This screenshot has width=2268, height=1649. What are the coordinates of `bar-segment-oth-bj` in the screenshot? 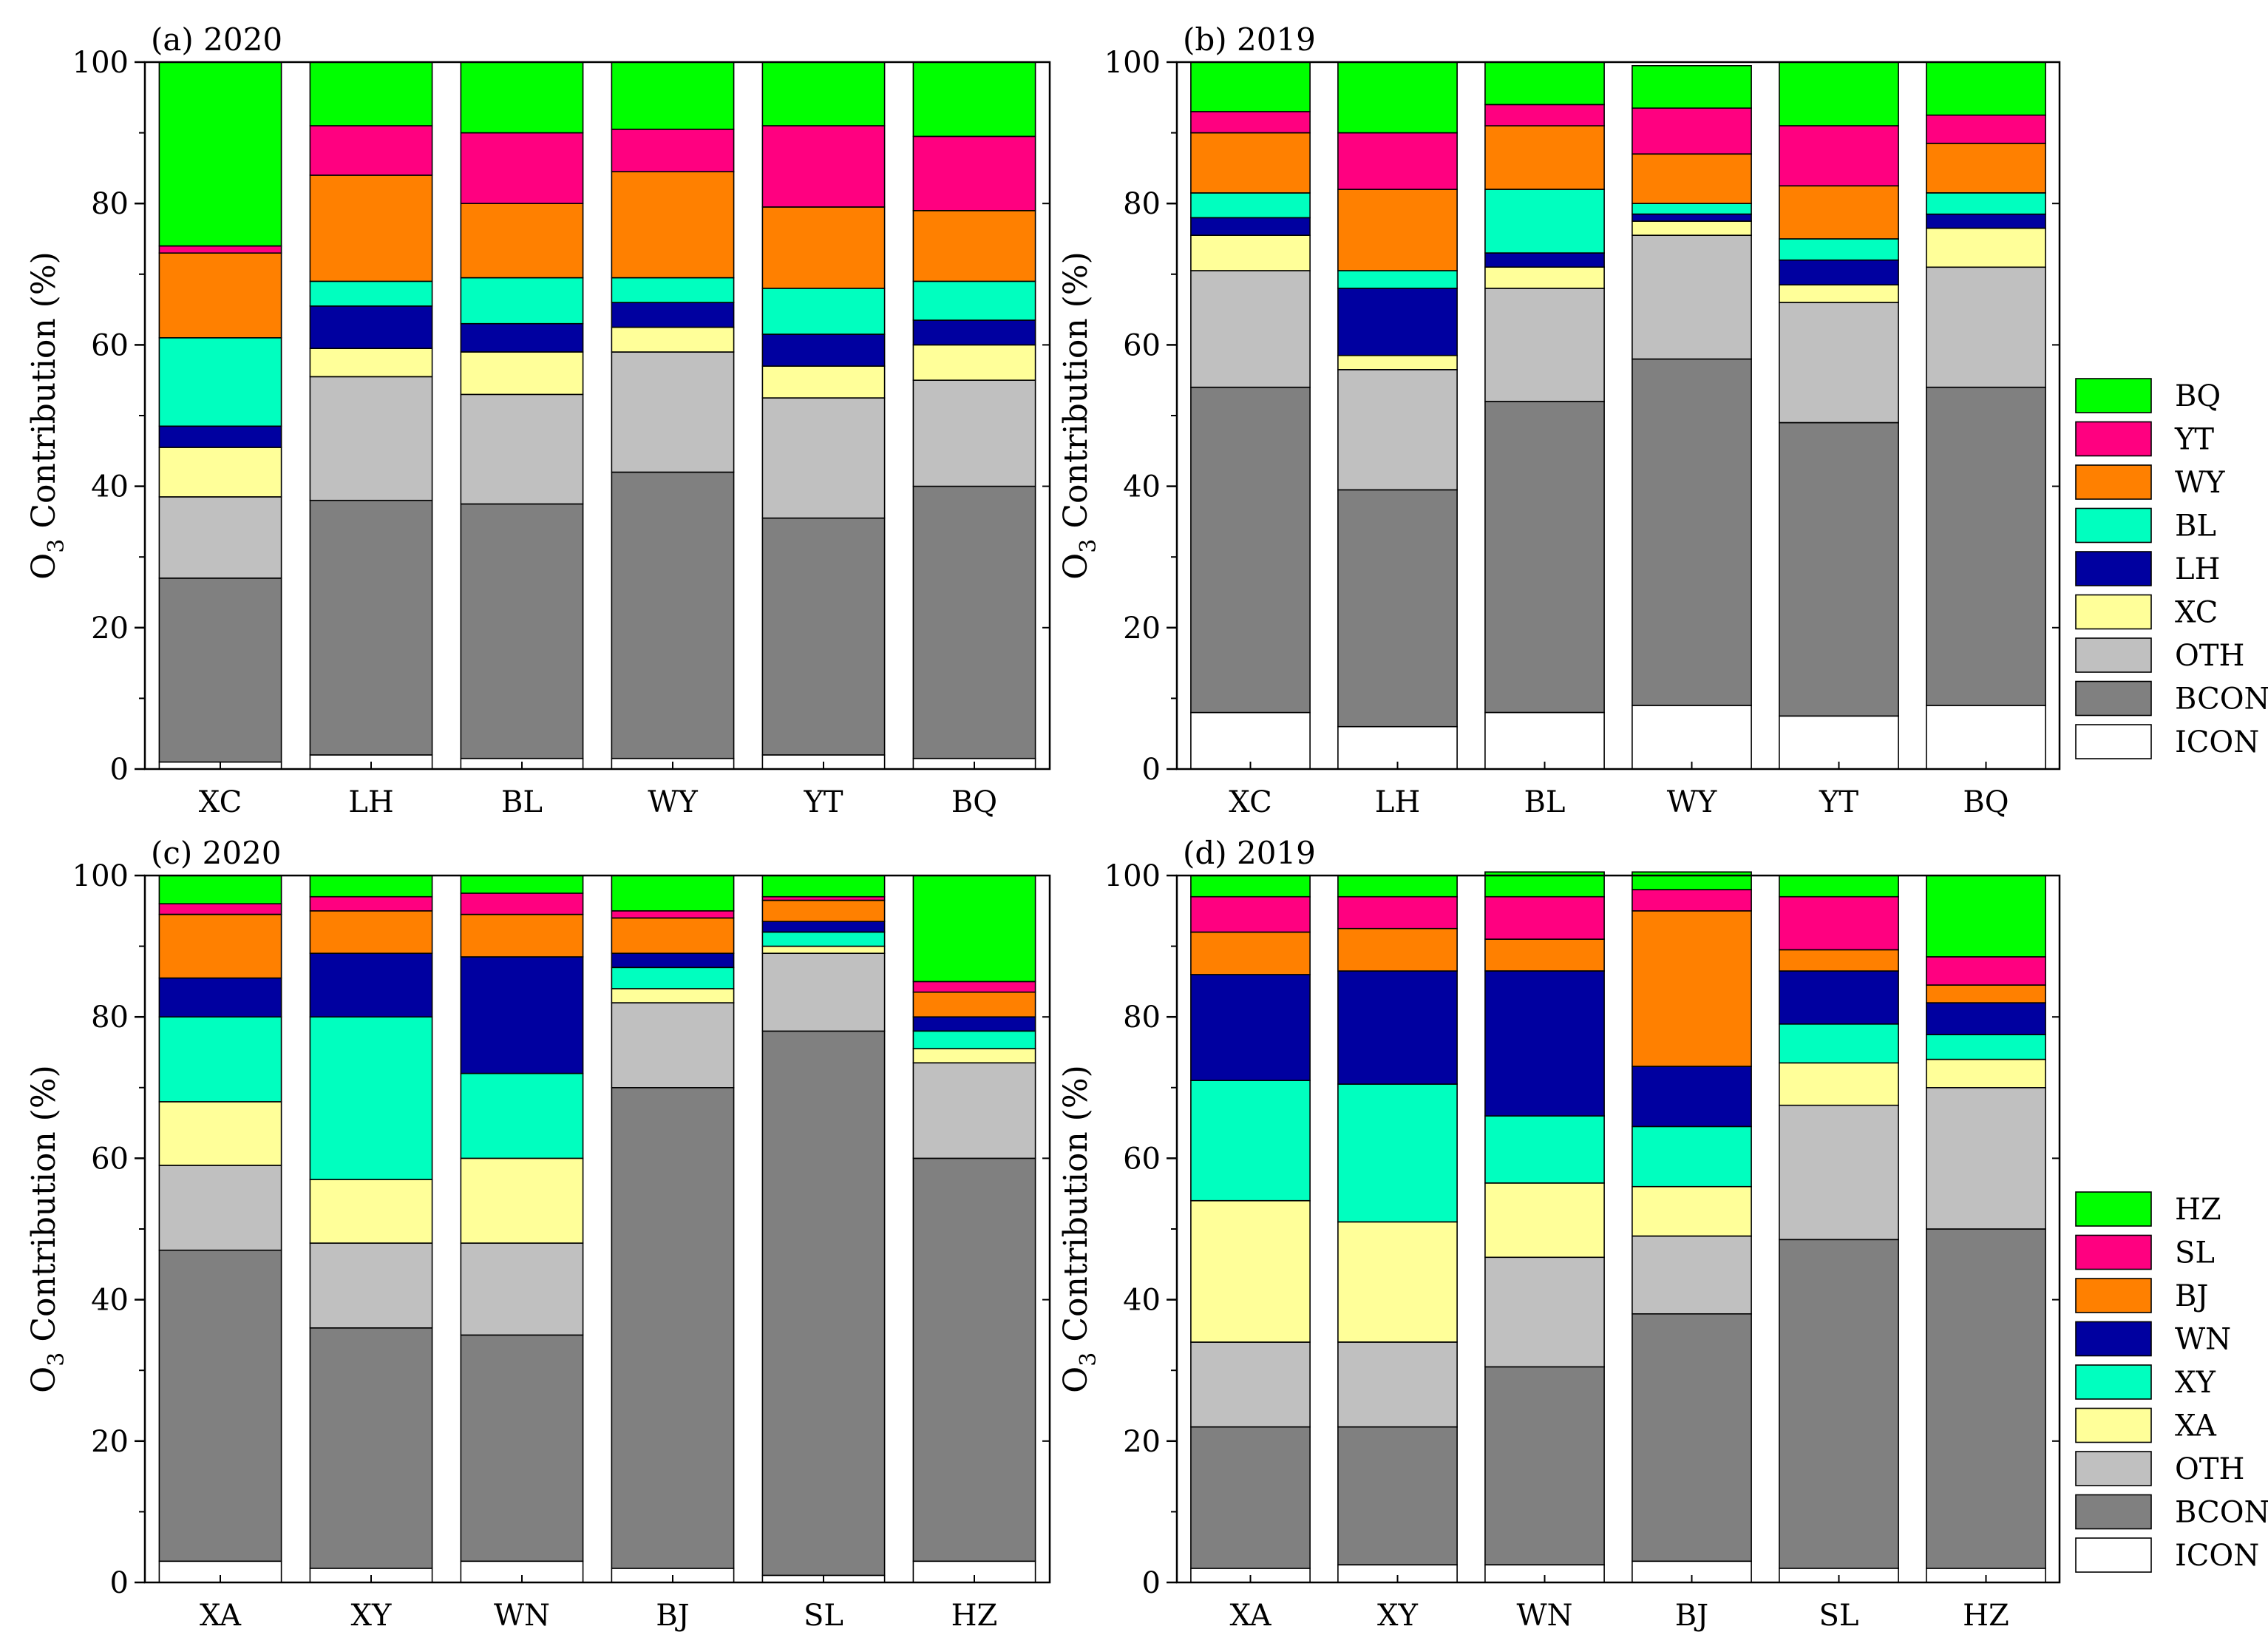 It's located at (673, 1045).